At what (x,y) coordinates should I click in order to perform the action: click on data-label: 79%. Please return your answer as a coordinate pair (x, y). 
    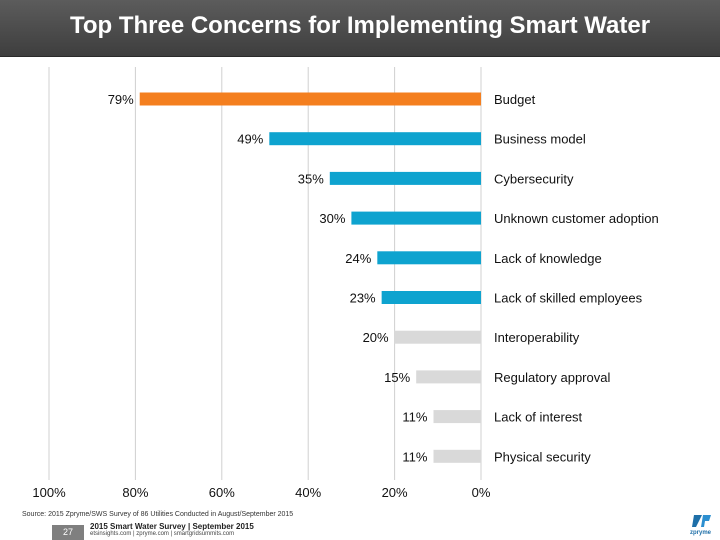
    Looking at the image, I should click on (121, 99).